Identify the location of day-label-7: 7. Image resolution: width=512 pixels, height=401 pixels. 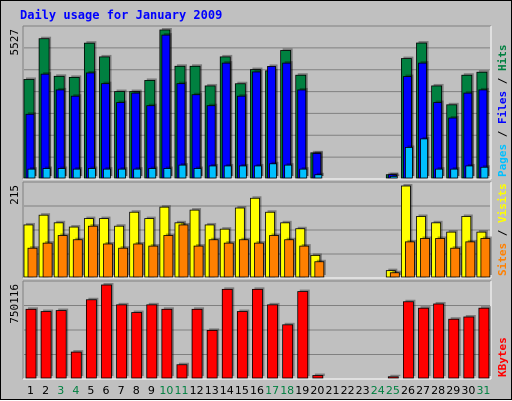
(121, 390).